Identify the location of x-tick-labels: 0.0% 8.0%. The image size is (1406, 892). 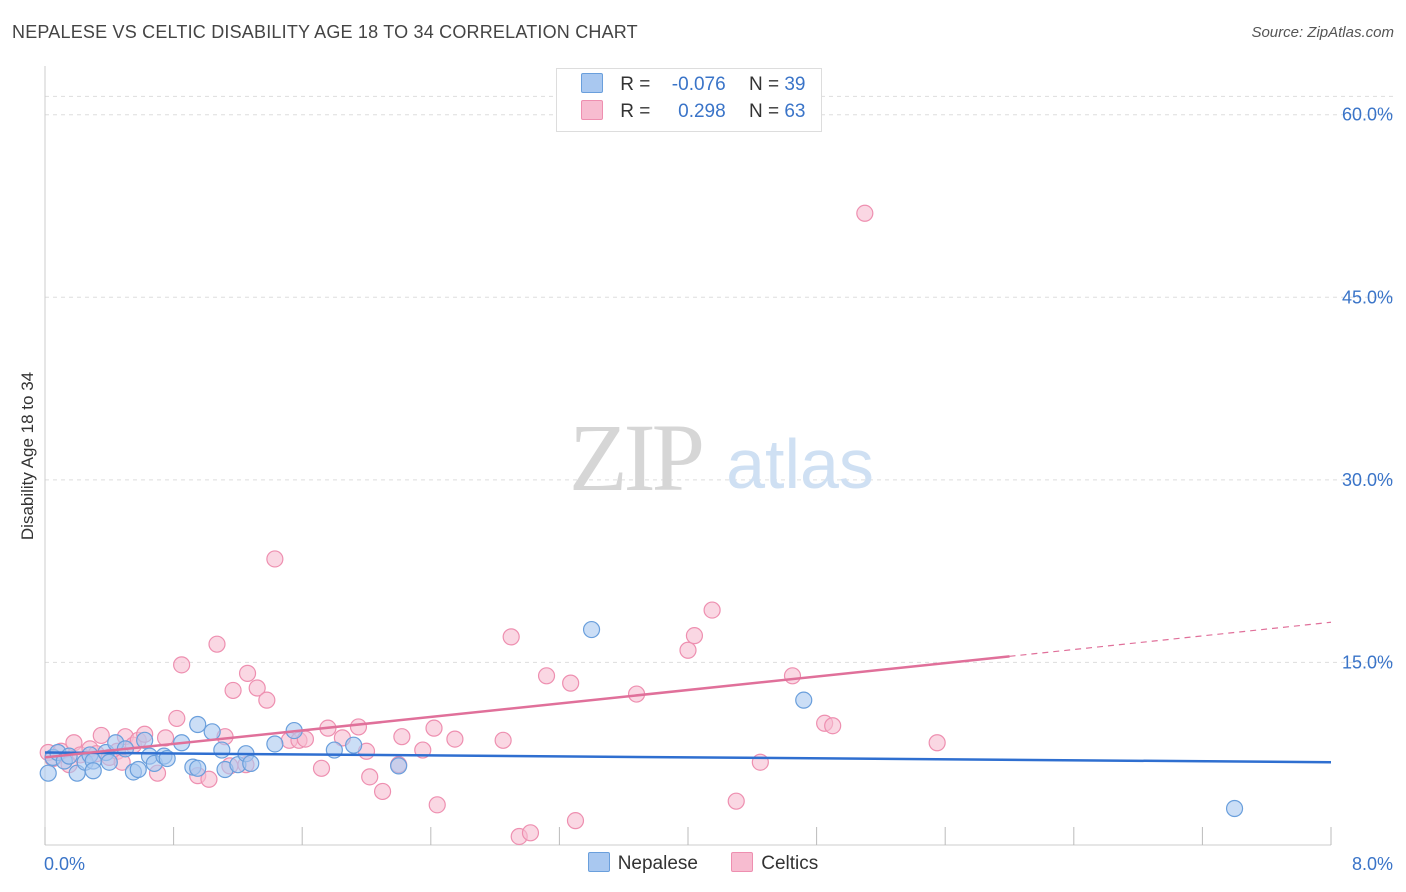
(718, 864).